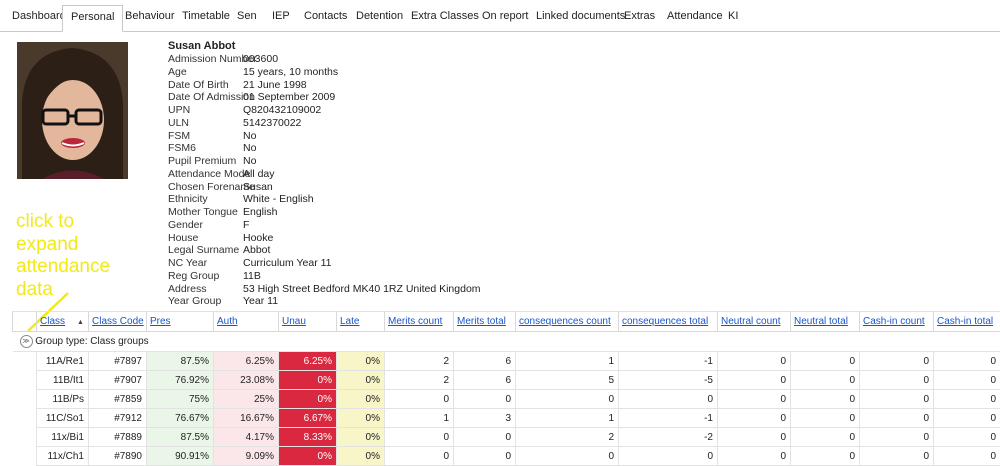 The image size is (1000, 466). I want to click on col-header-class: Class▲, so click(63, 322).